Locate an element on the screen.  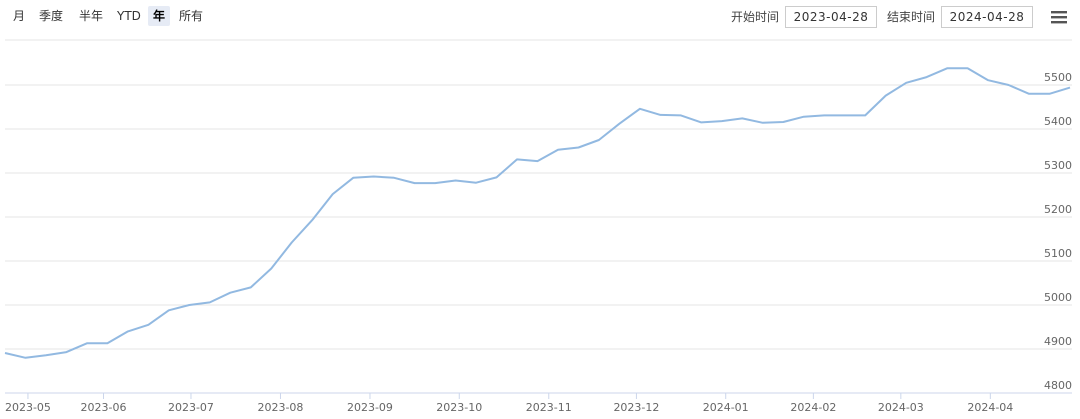
y-tick-label: 5300 is located at coordinates (1058, 165).